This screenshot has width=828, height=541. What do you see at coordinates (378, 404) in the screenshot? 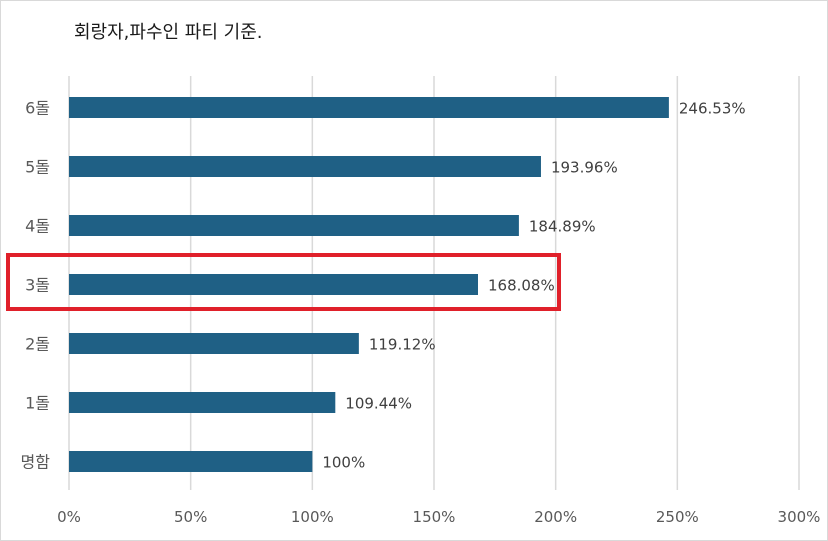
I see `data-label: 109.44%` at bounding box center [378, 404].